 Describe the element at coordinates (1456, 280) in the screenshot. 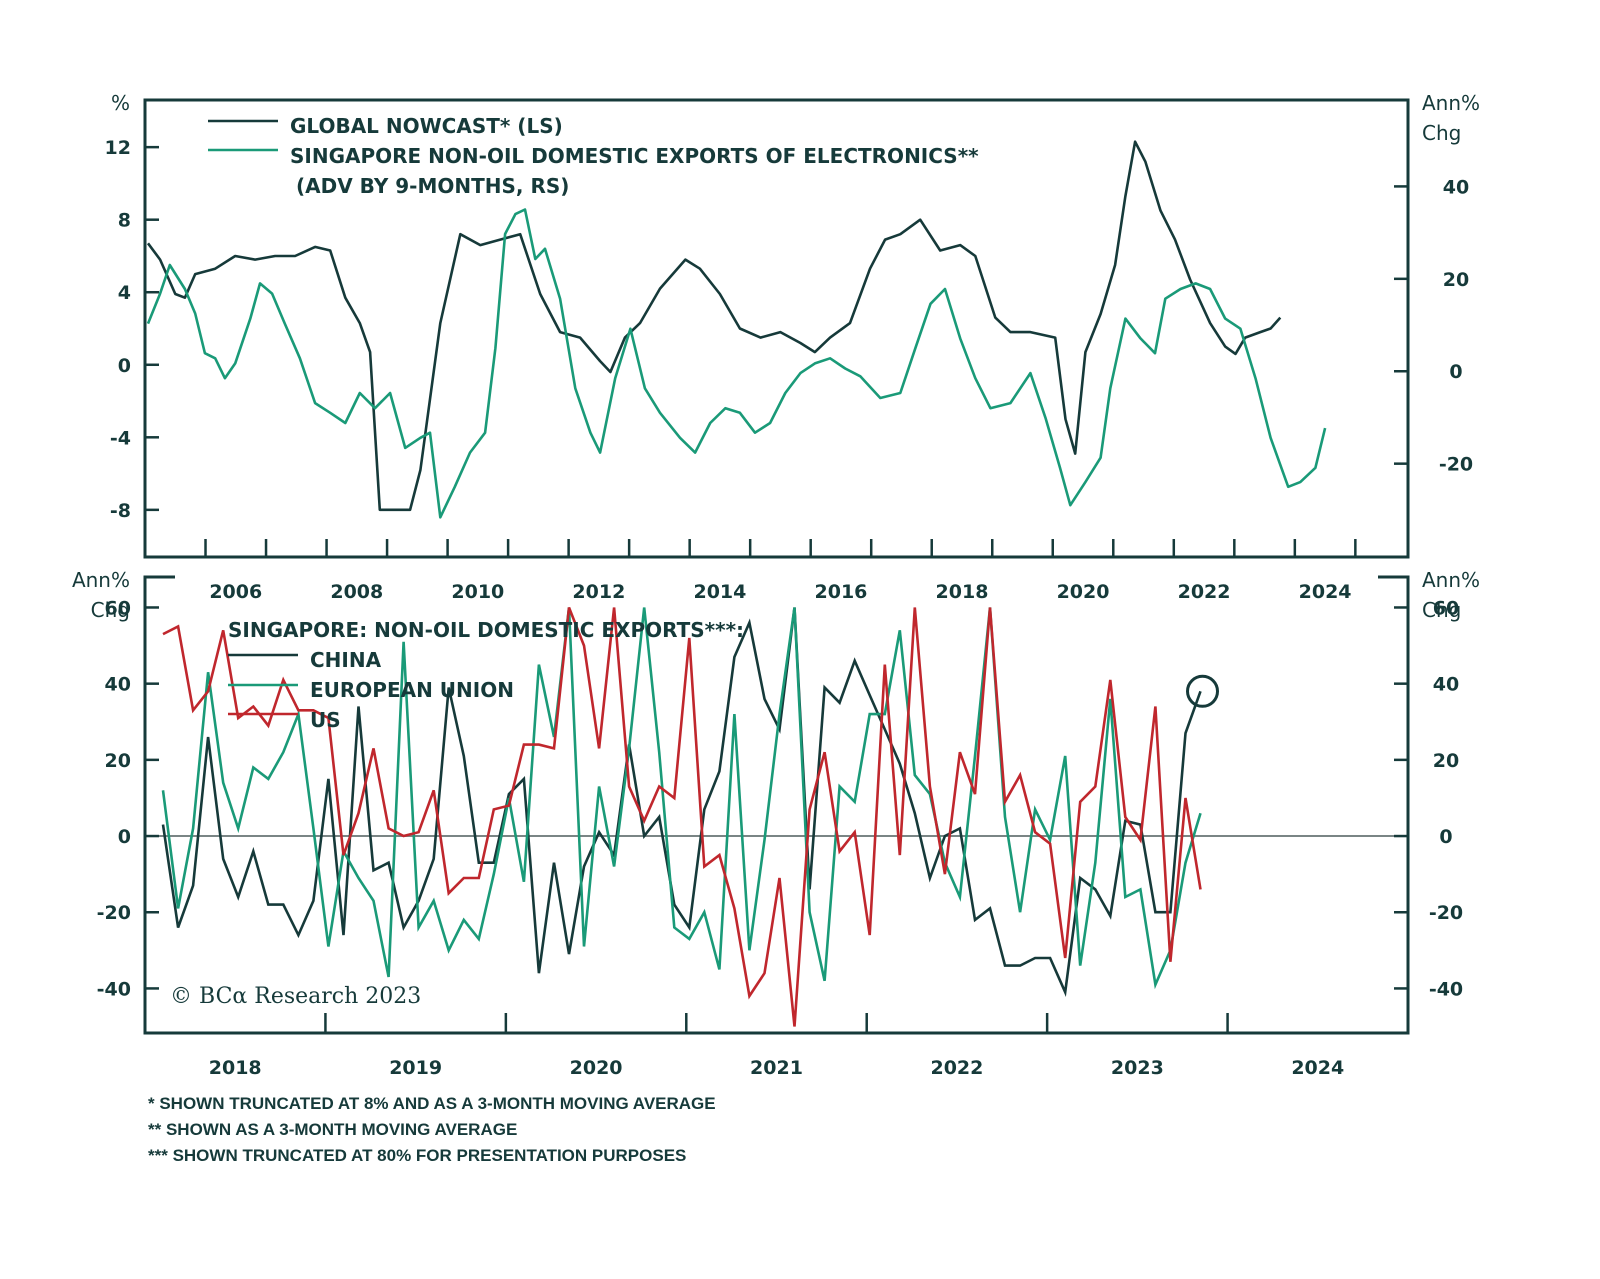

I see `top-right-tick-label: 20` at that location.